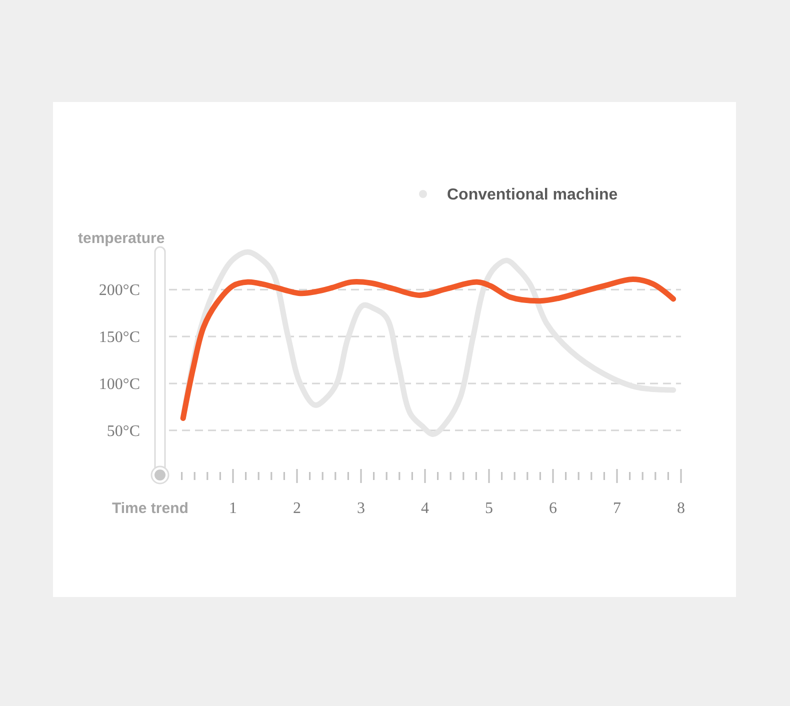 The image size is (790, 706). I want to click on y-tick-label: 100°C, so click(119, 385).